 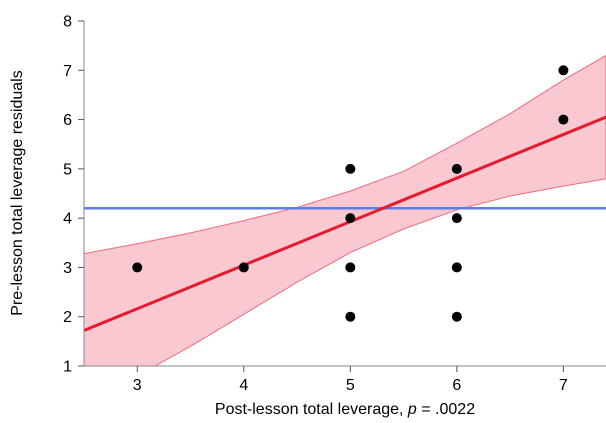 What do you see at coordinates (17, 192) in the screenshot?
I see `y-axis-title: Pre-lesson total leverage residuals` at bounding box center [17, 192].